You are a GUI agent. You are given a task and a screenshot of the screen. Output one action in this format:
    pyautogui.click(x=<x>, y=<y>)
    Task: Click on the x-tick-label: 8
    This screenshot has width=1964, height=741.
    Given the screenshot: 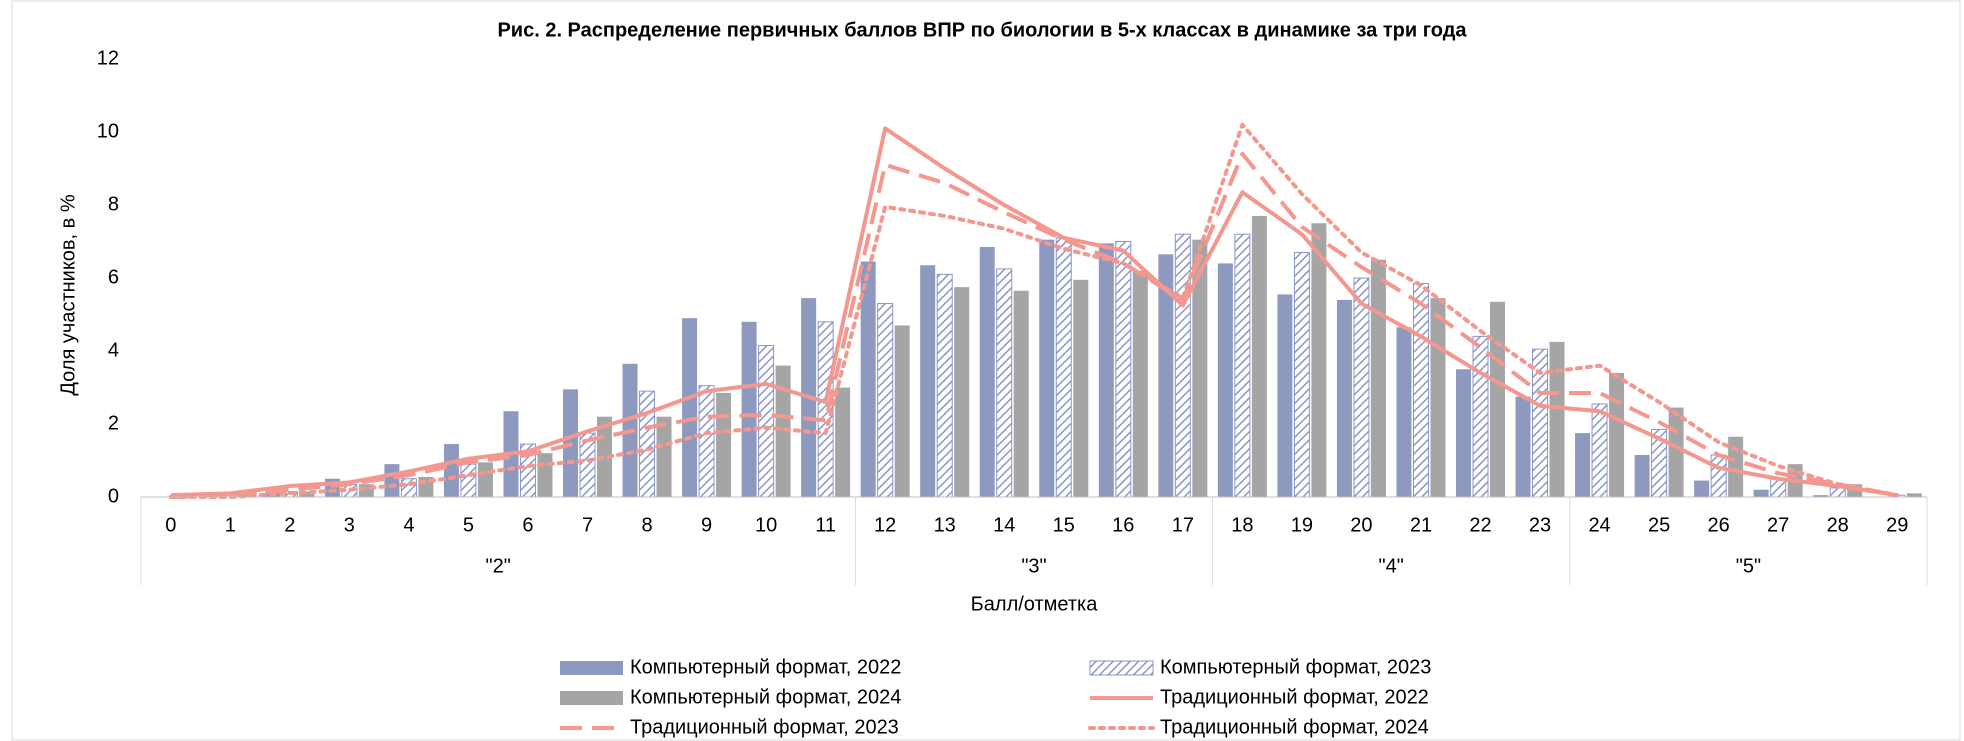 What is the action you would take?
    pyautogui.click(x=646, y=525)
    